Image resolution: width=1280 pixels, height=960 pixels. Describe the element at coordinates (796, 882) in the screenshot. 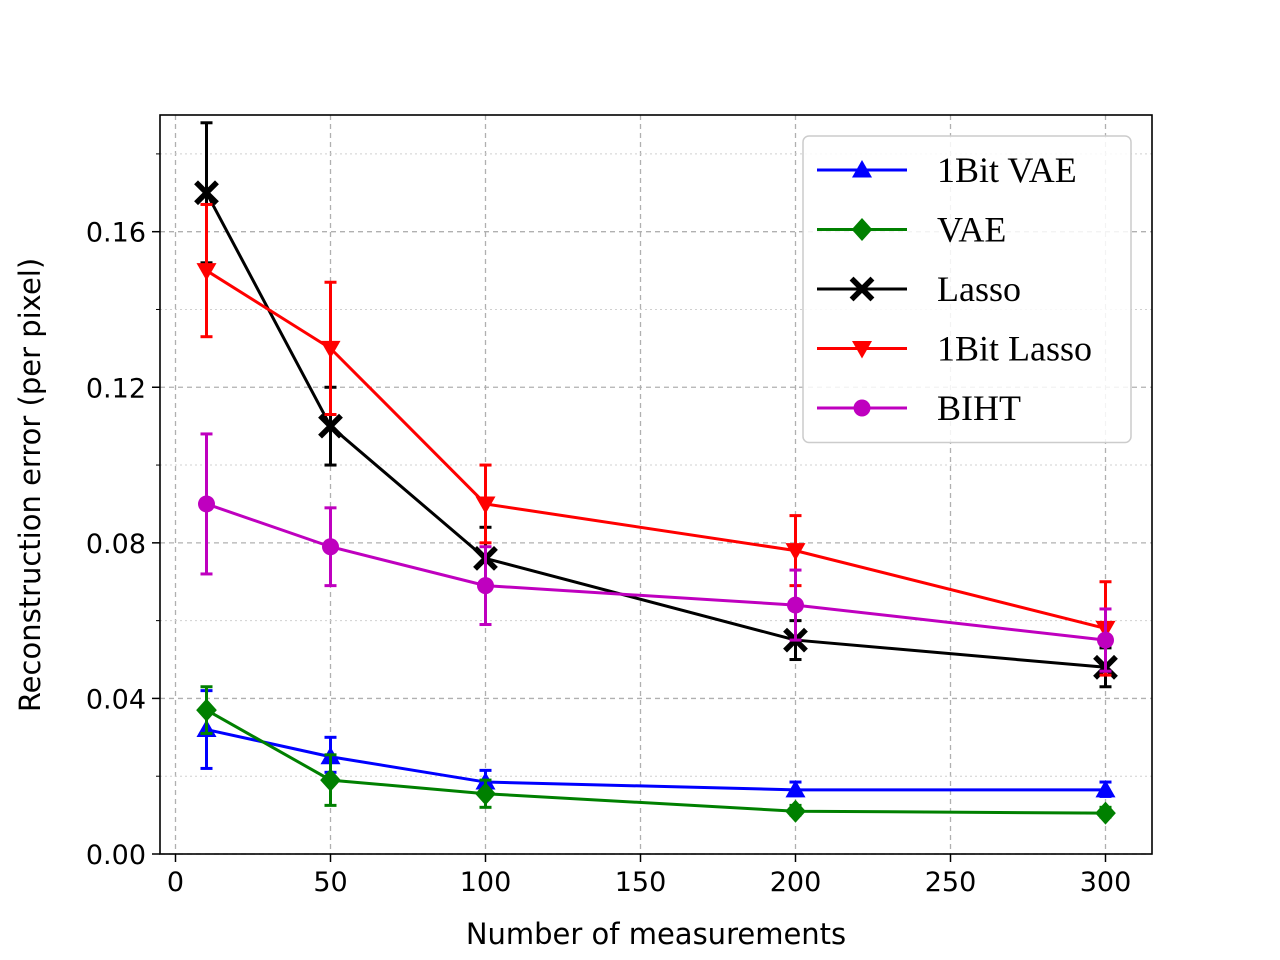

I see `x-tick-label: 200` at that location.